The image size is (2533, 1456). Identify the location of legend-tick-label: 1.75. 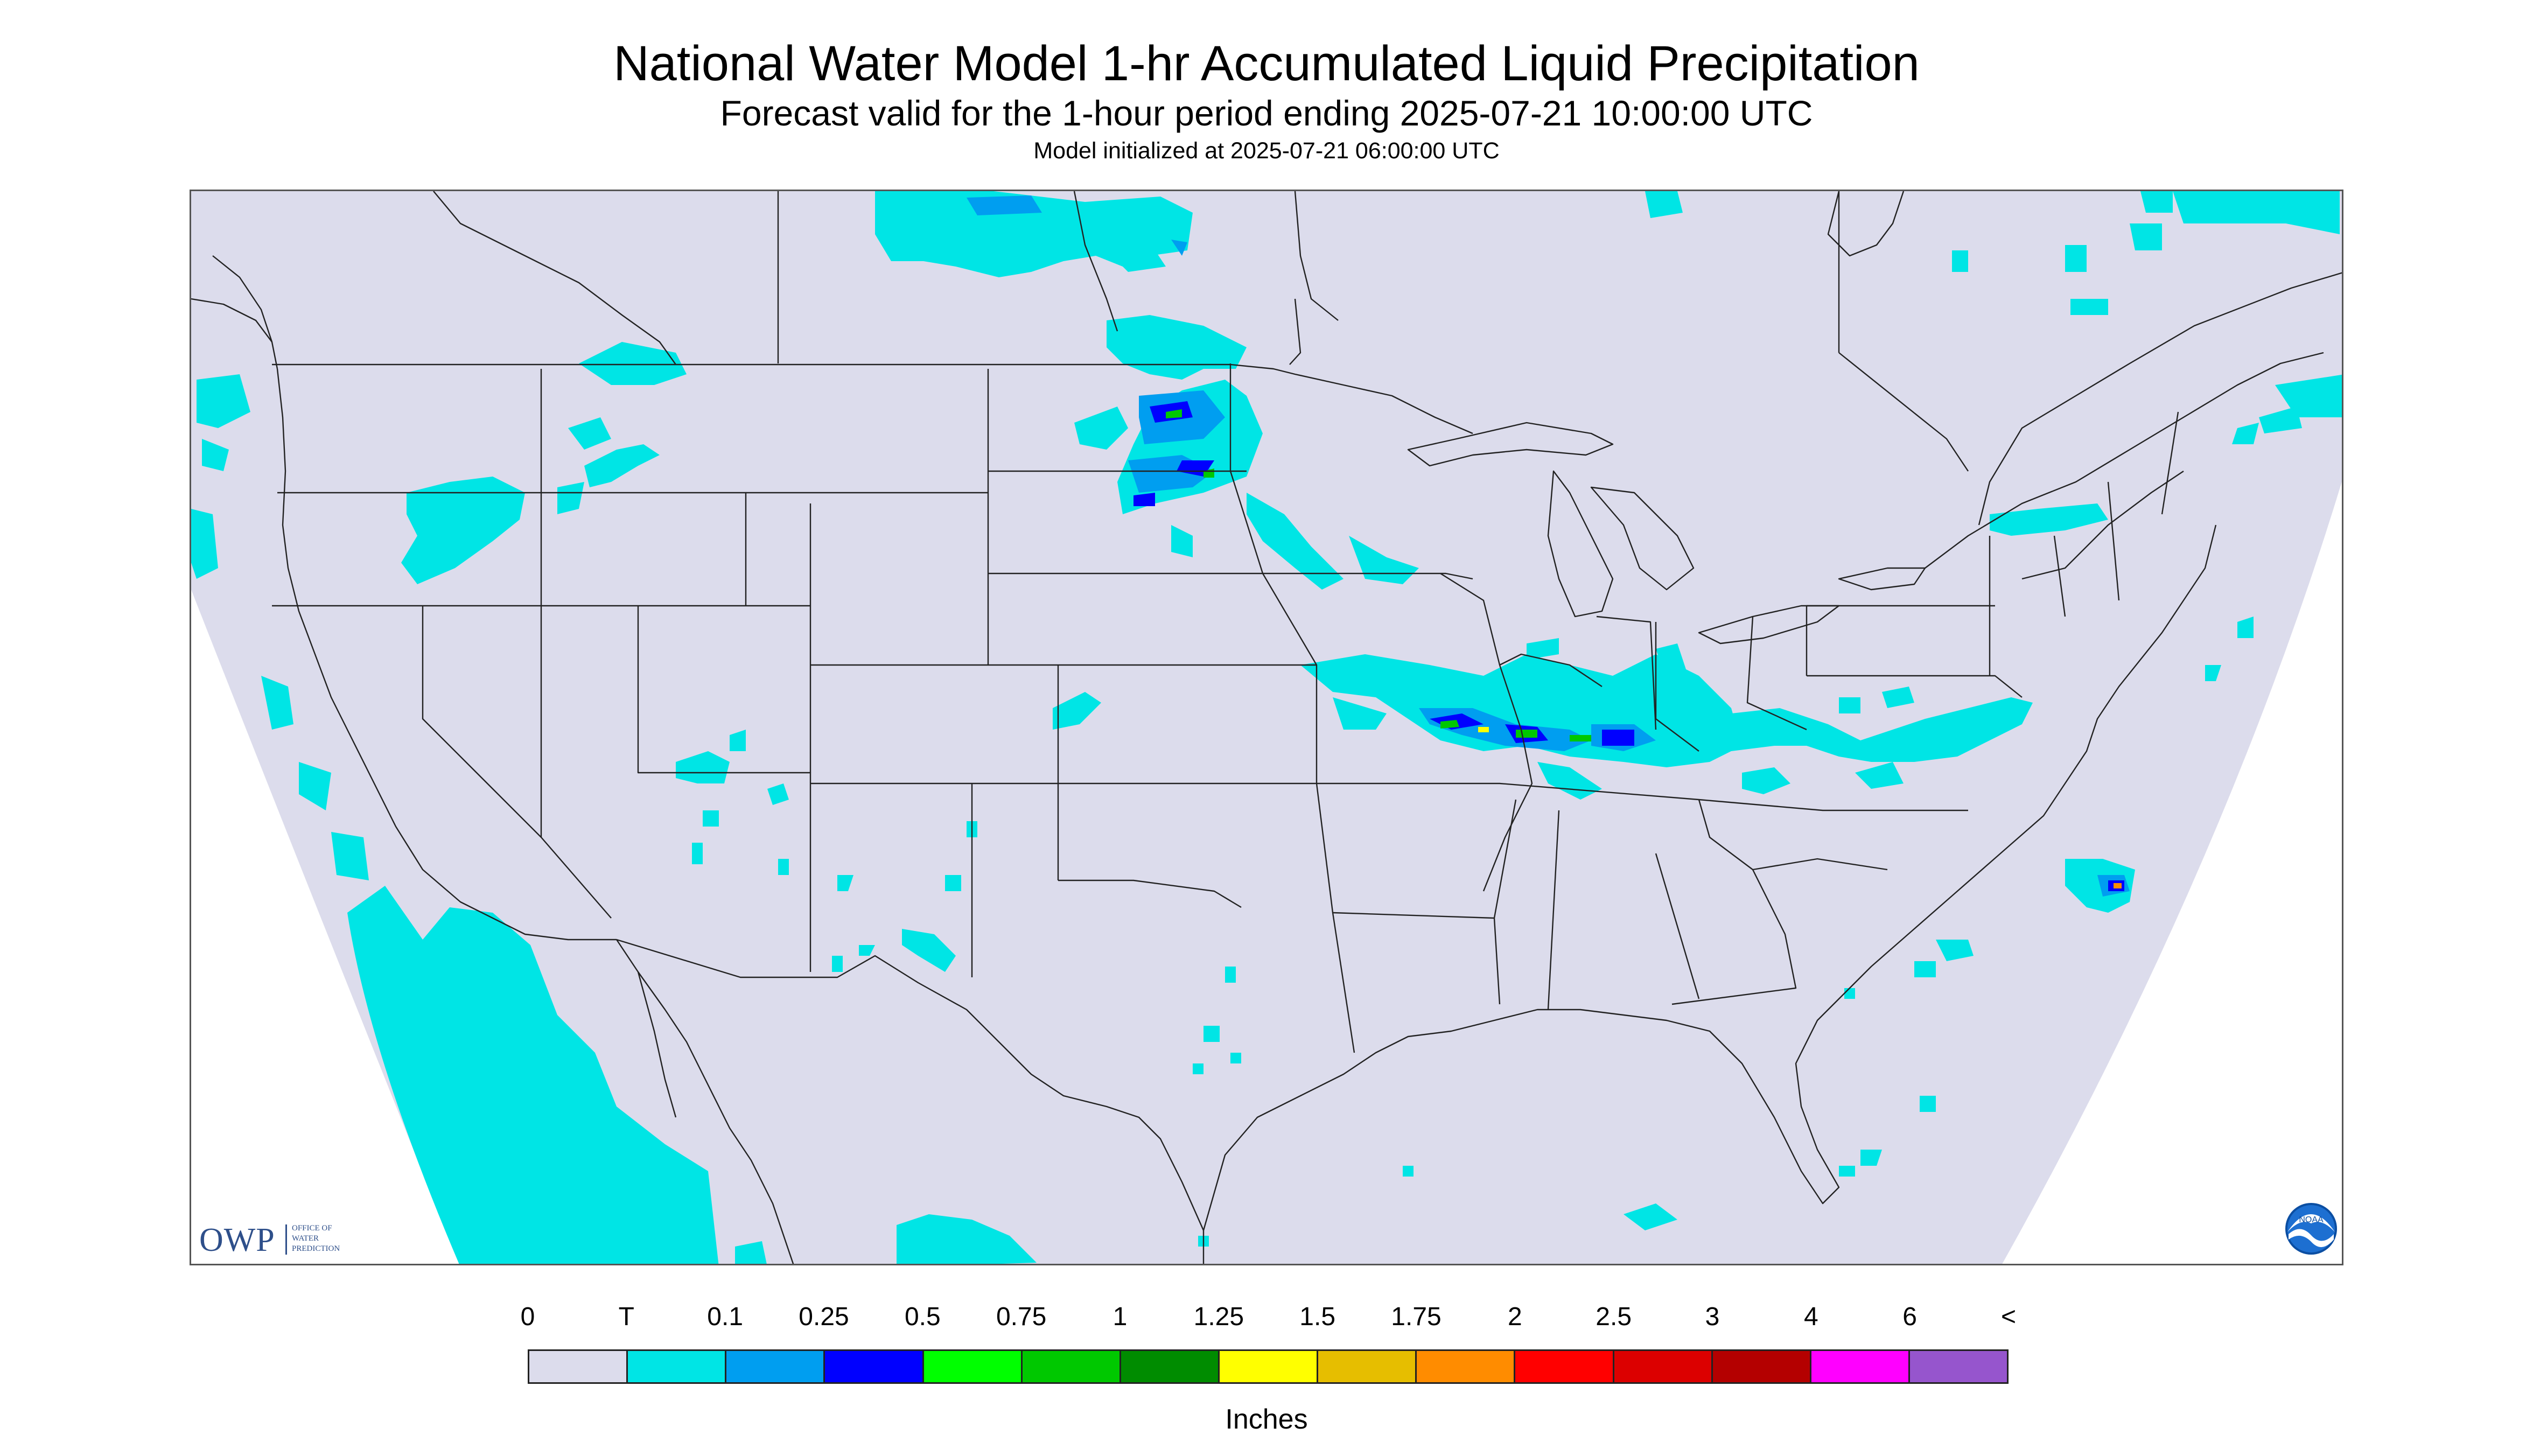
(1417, 1317).